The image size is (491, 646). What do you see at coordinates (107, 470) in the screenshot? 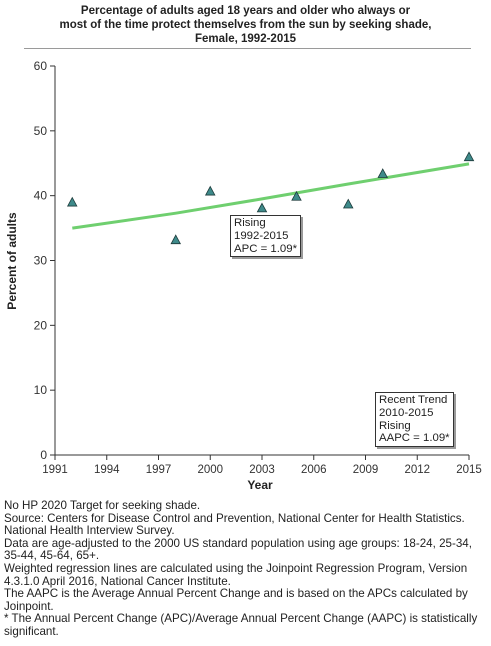
I see `x-tick-label: 1994` at bounding box center [107, 470].